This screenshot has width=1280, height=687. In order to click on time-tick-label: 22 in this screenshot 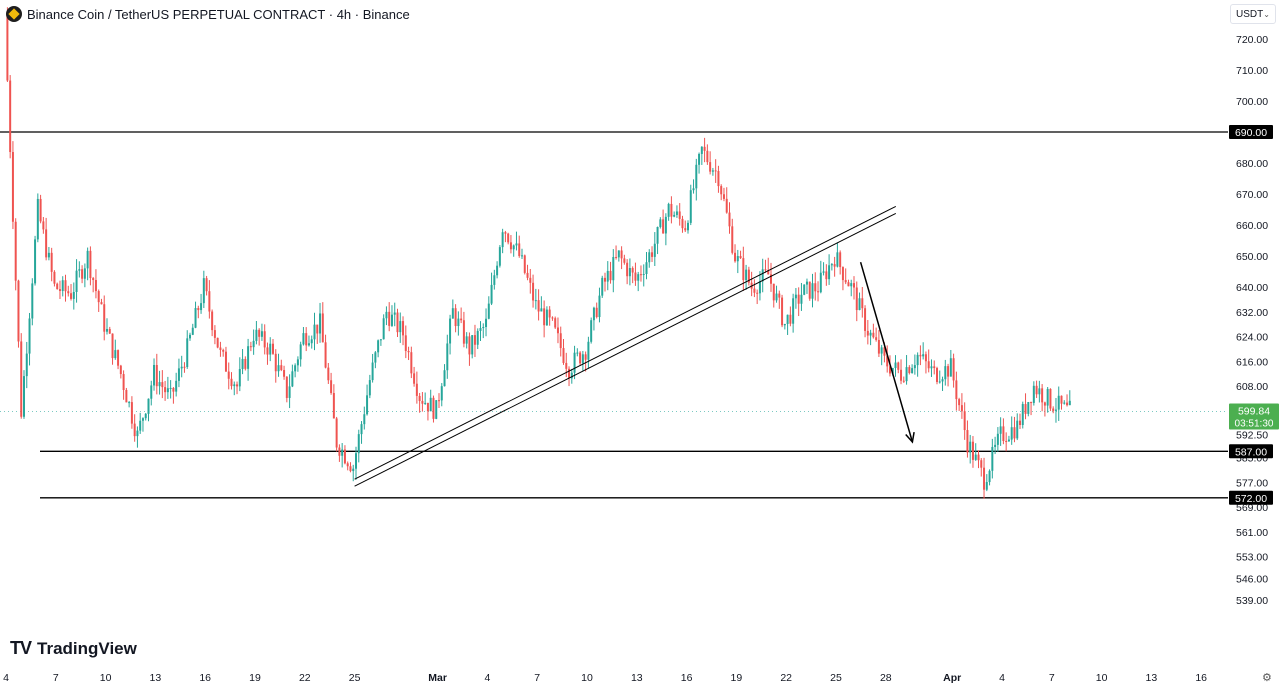, I will do `click(305, 678)`.